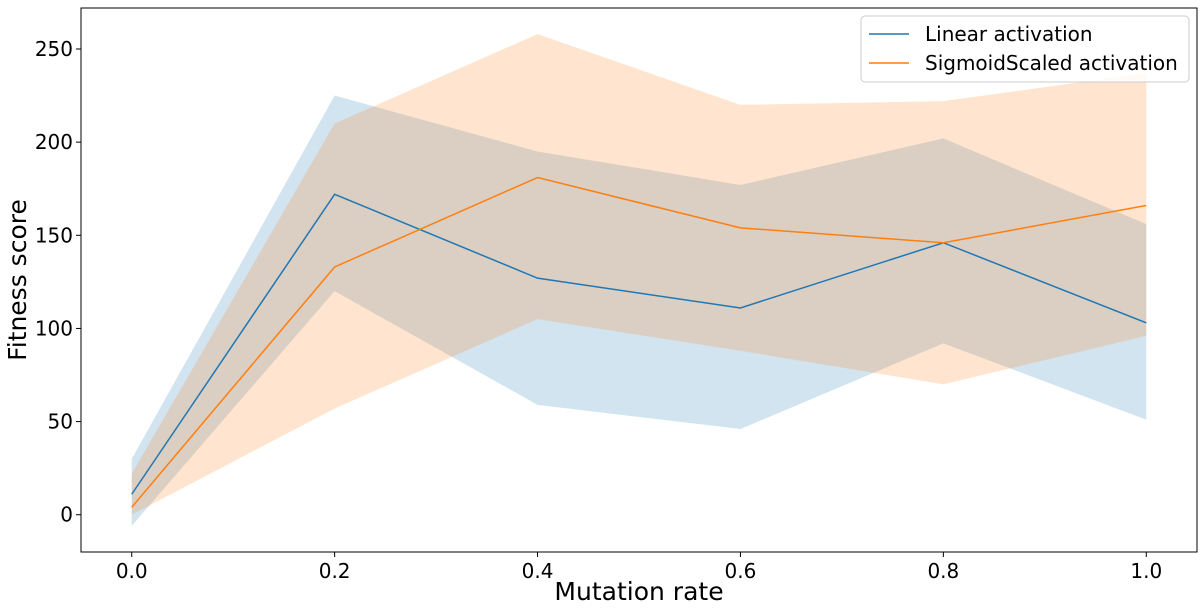  I want to click on x-tick-label: 0.0, so click(132, 571).